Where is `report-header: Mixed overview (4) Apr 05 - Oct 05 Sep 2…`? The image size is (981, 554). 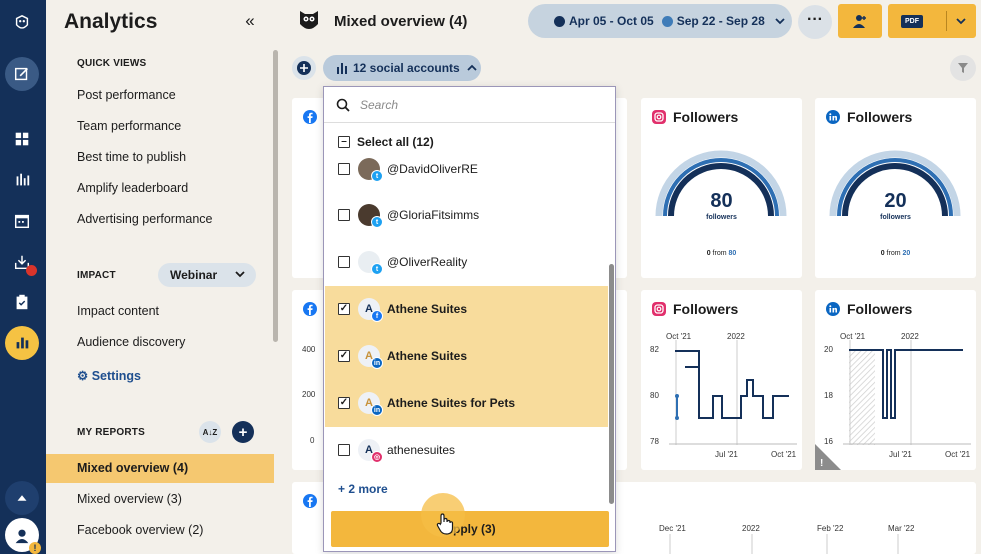
report-header: Mixed overview (4) Apr 05 - Oct 05 Sep 2… is located at coordinates (630, 22).